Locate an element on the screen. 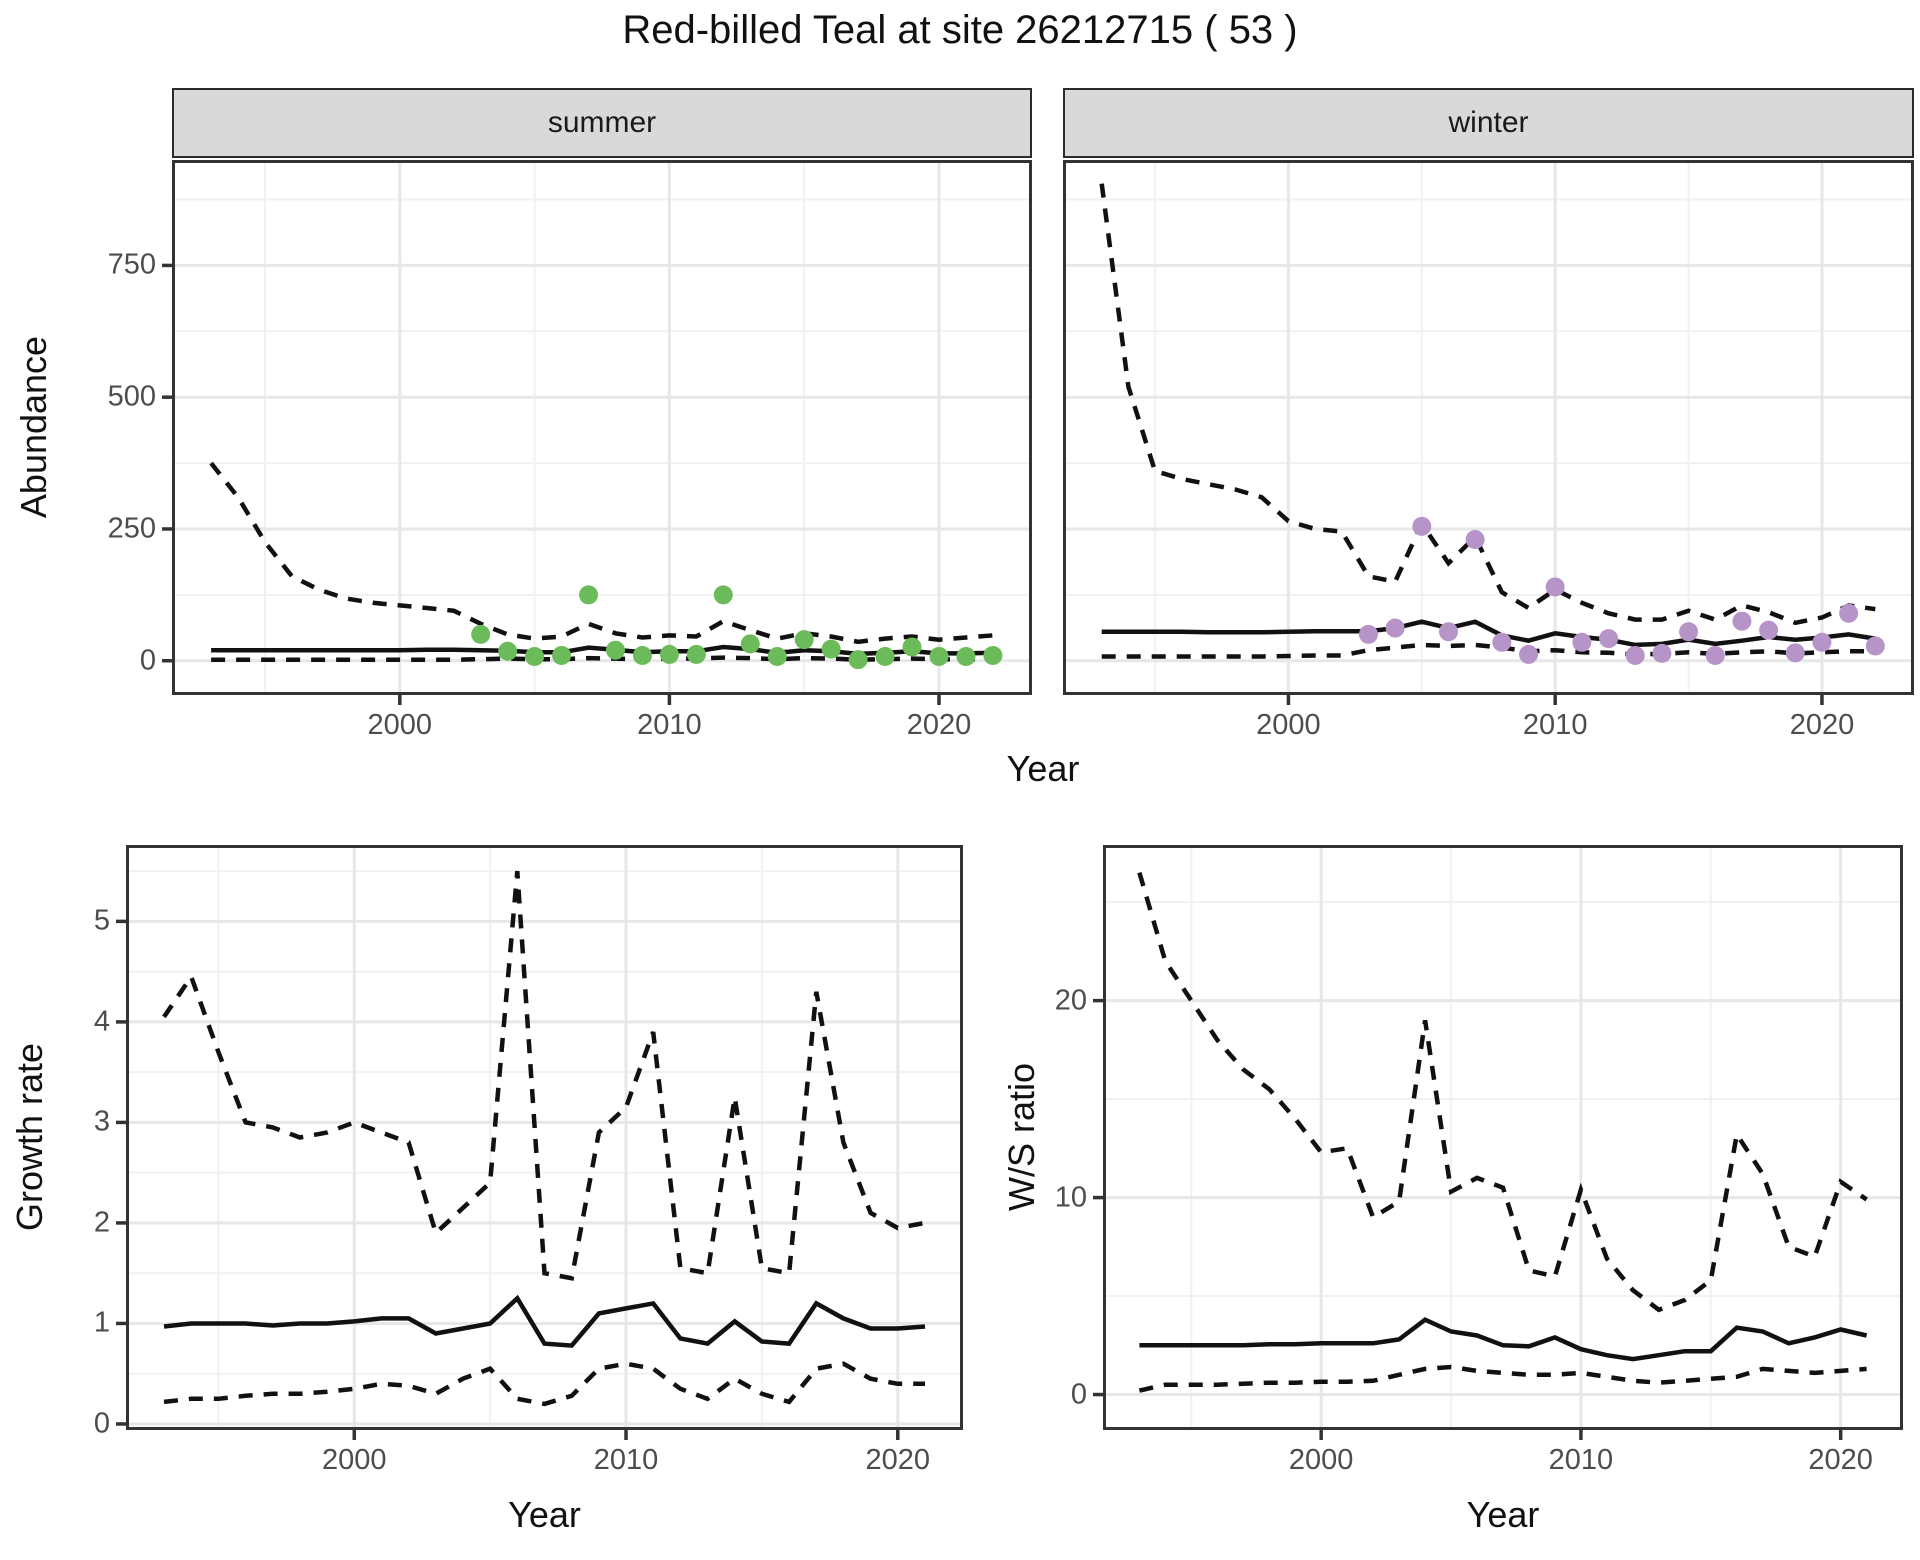  growth-upper-ci-line is located at coordinates (544, 1075).